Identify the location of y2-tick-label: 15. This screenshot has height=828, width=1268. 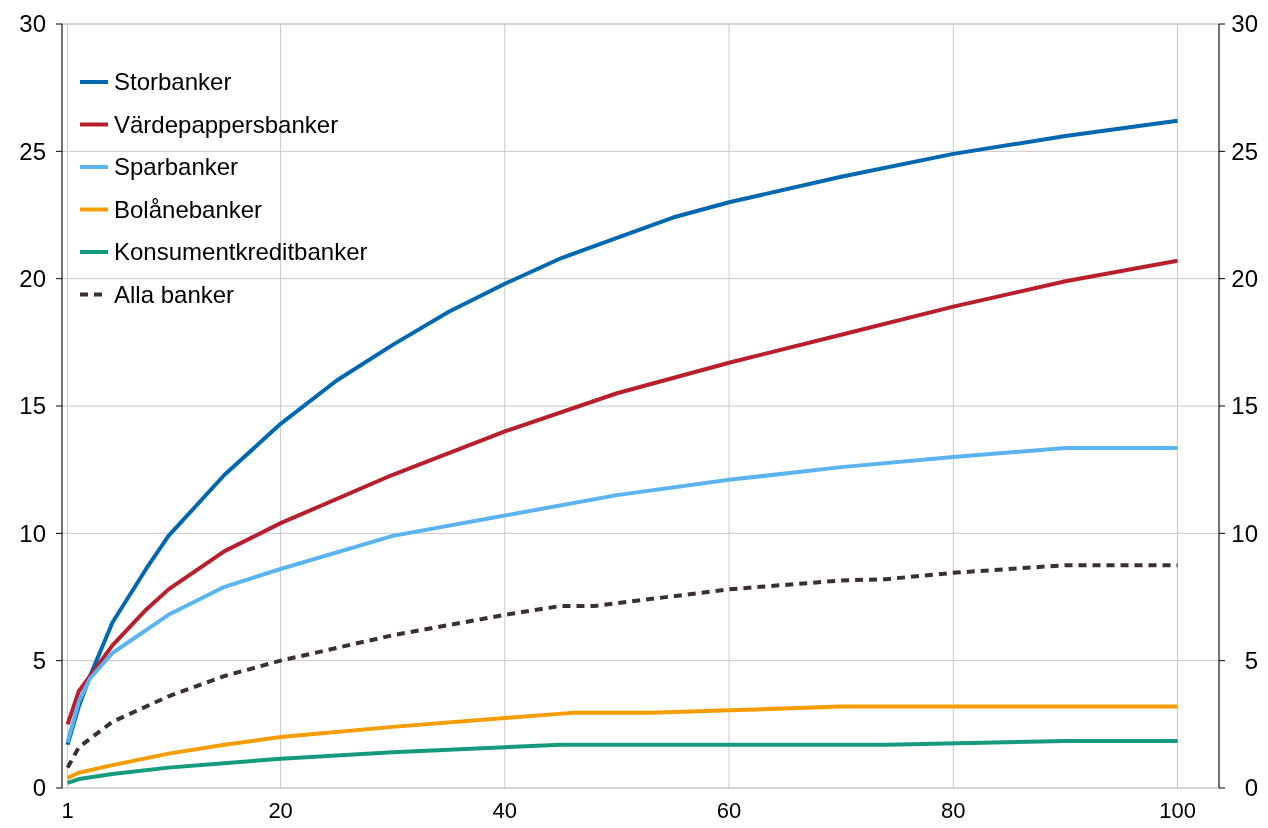
(1244, 406).